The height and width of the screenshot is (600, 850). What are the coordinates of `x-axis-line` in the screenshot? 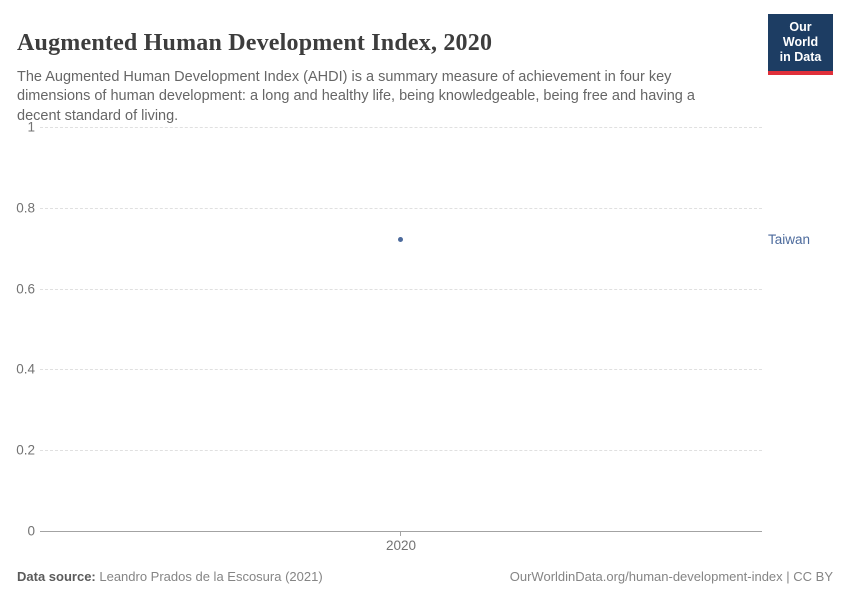 It's located at (401, 531).